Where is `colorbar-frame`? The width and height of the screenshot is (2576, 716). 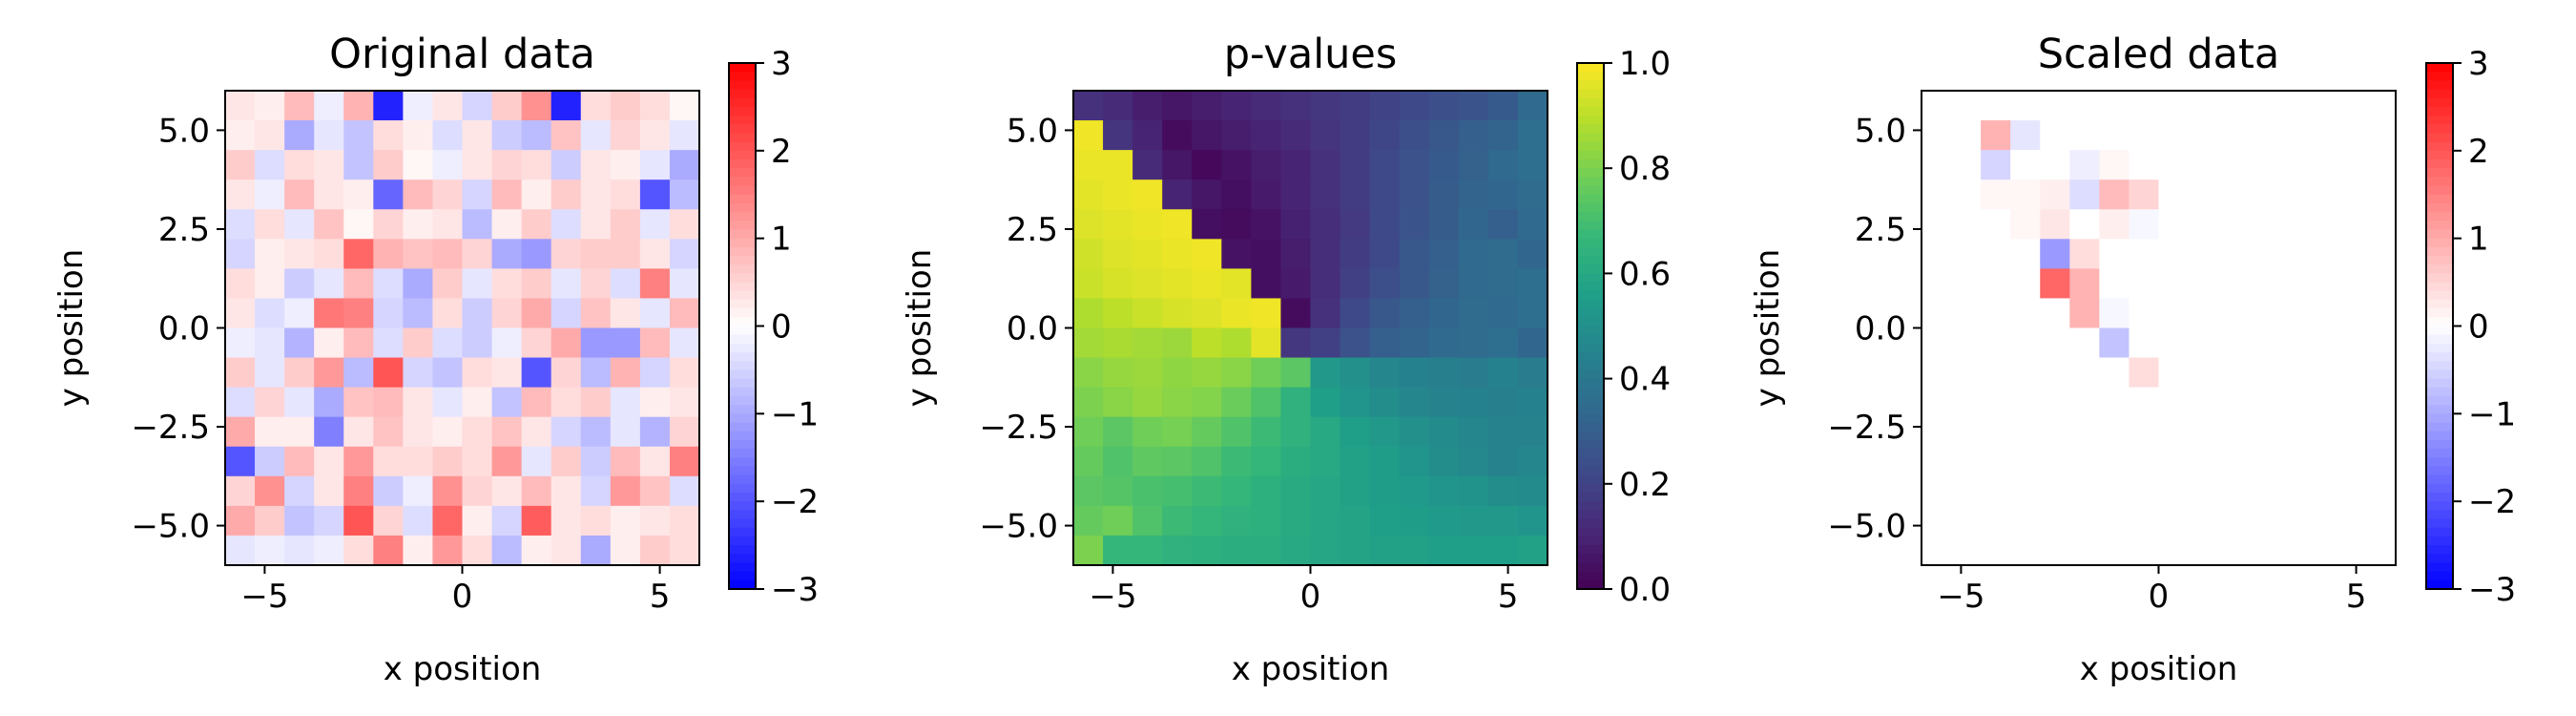 colorbar-frame is located at coordinates (1590, 326).